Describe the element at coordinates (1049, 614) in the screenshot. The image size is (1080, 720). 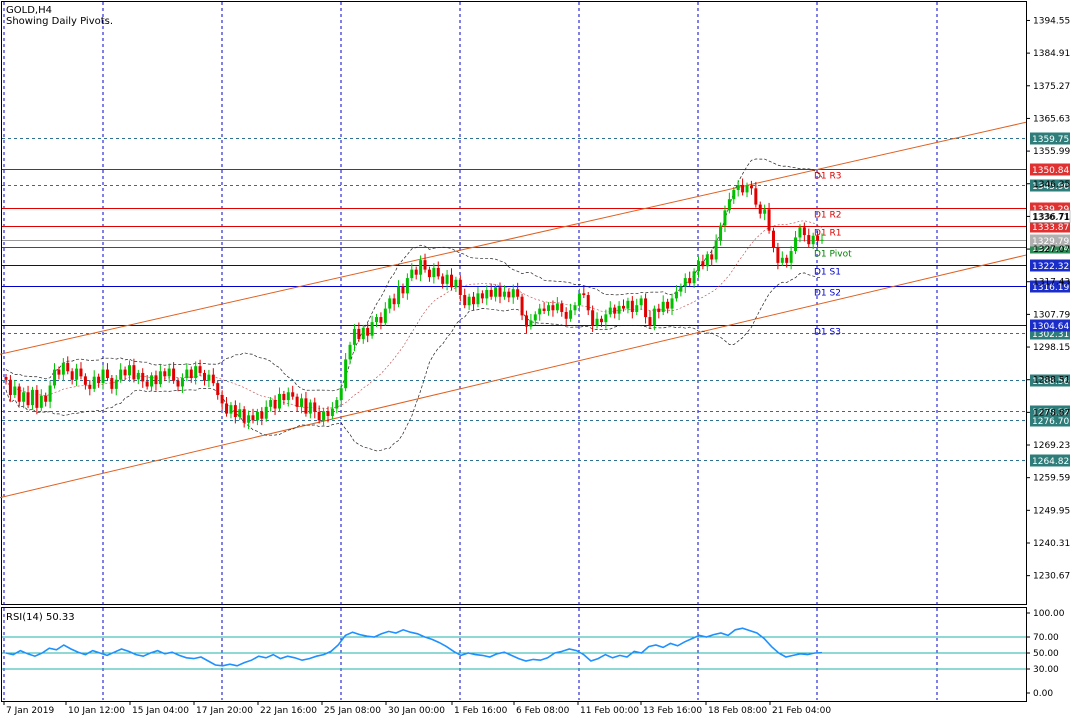
I see `rsi-tick-label: 100.00` at that location.